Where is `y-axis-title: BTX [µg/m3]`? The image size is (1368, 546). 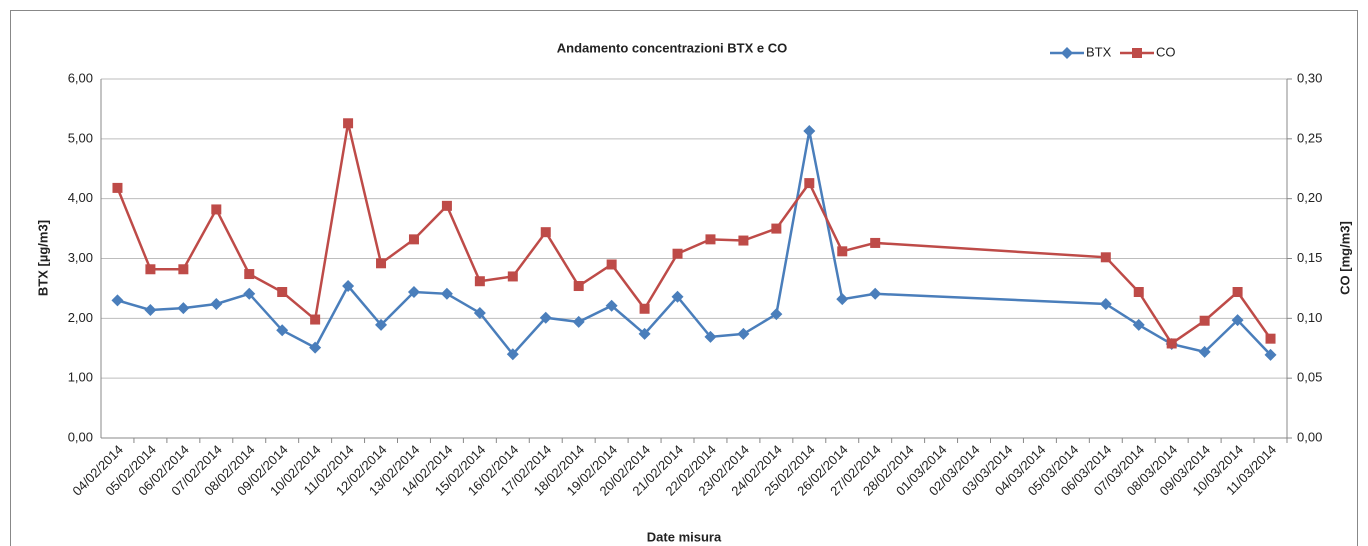 y-axis-title: BTX [µg/m3] is located at coordinates (42, 258).